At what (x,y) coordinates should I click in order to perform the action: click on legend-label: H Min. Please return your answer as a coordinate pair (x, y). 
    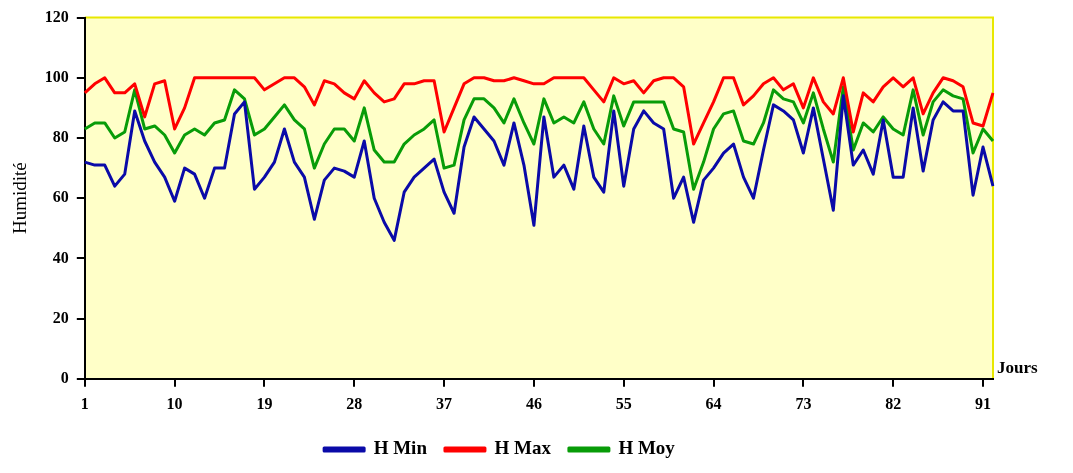
    Looking at the image, I should click on (400, 448).